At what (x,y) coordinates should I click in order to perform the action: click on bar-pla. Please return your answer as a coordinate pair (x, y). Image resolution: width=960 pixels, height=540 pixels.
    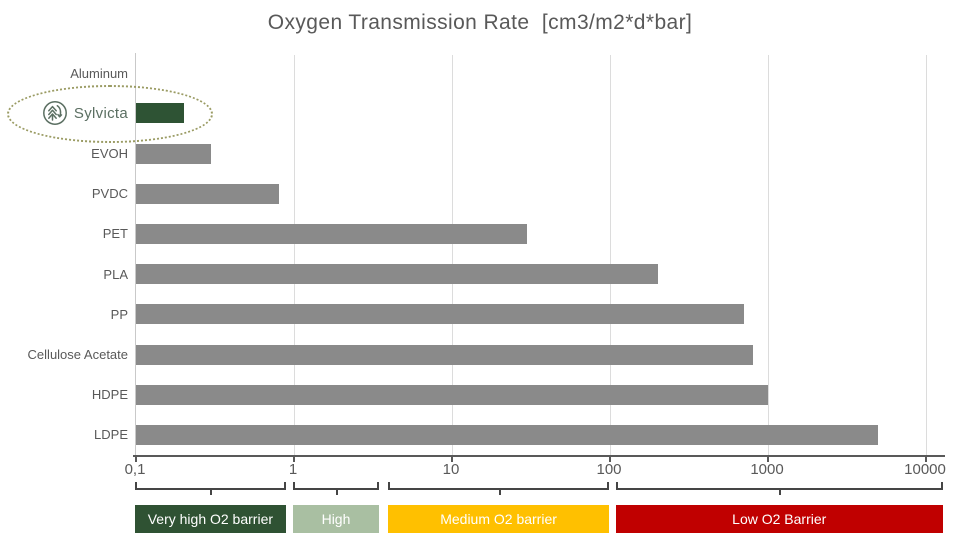
    Looking at the image, I should click on (397, 274).